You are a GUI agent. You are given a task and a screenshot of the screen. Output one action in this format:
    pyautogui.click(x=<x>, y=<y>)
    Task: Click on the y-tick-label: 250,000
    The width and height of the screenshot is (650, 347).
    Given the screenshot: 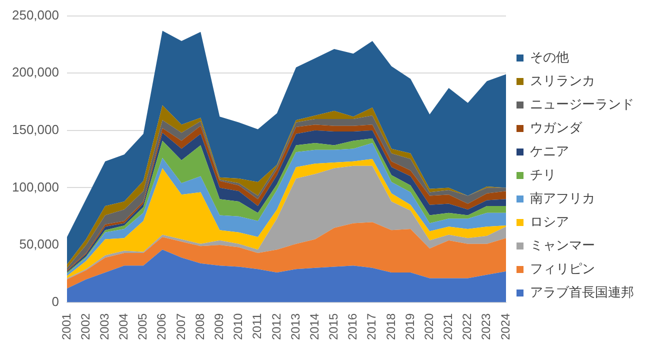 What is the action you would take?
    pyautogui.click(x=35, y=14)
    